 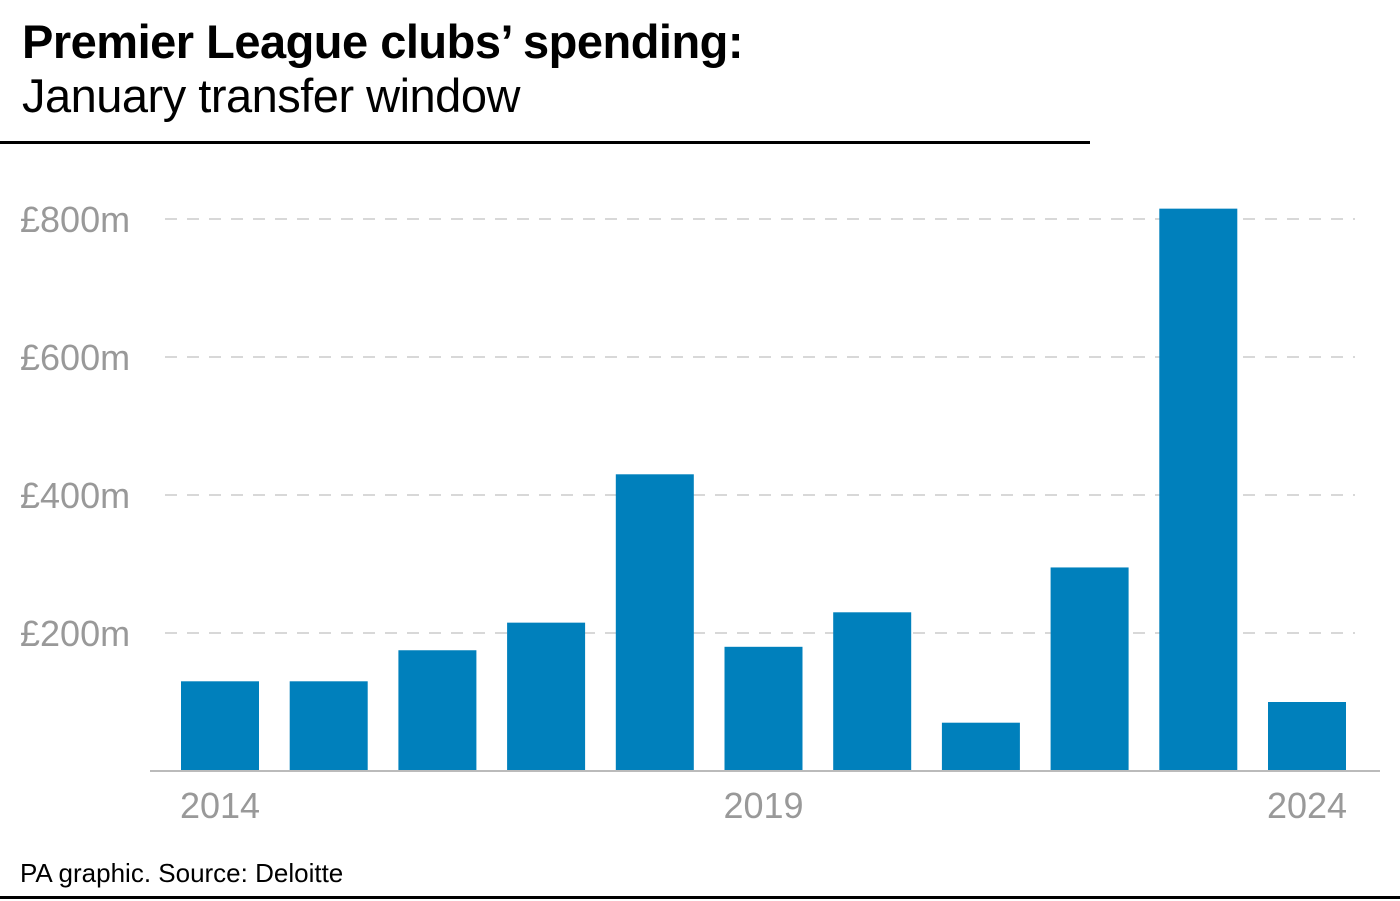 I want to click on bar-2018, so click(x=654, y=622).